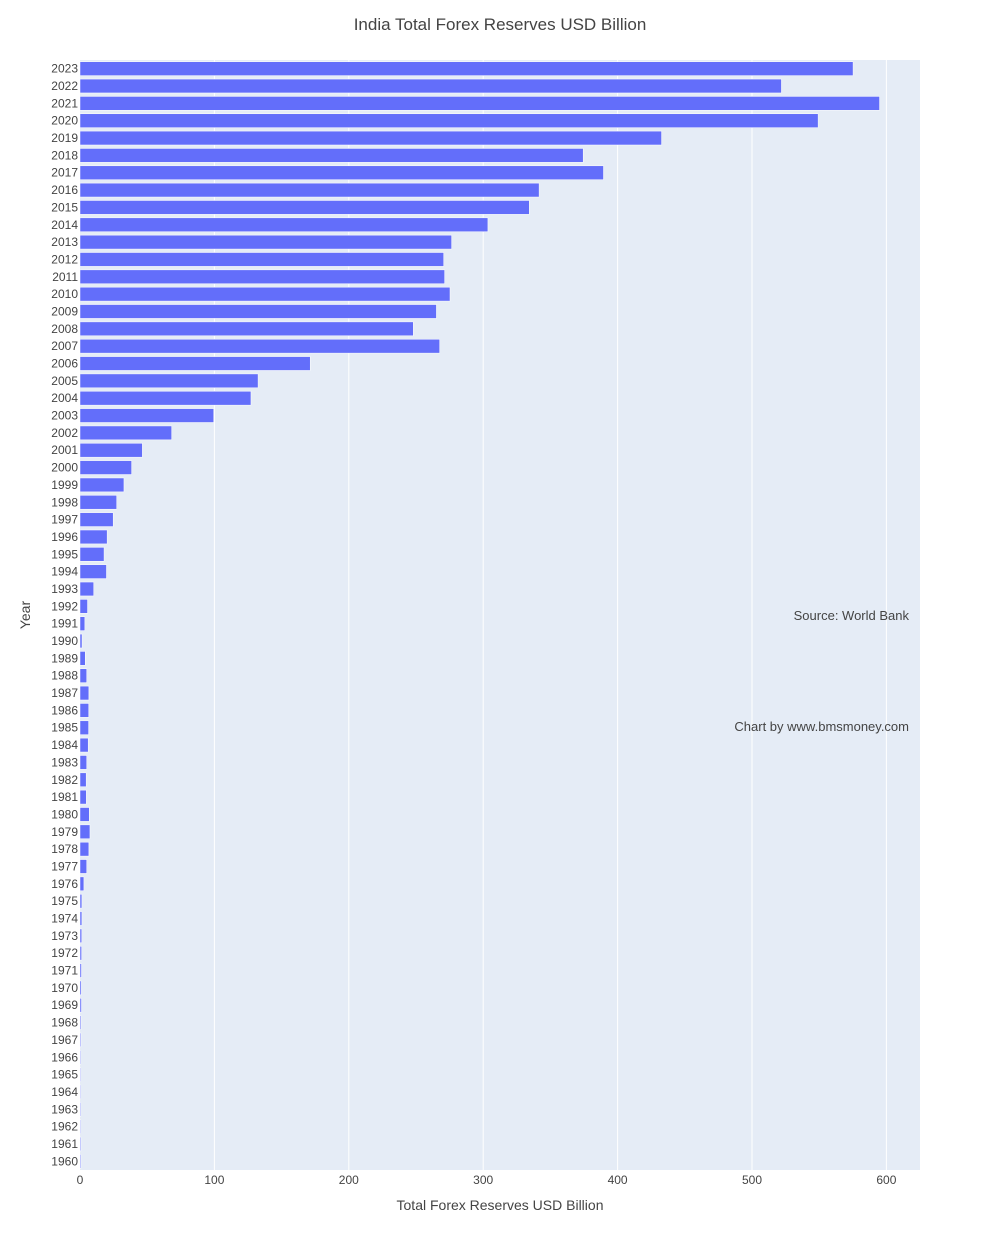 The width and height of the screenshot is (1000, 1250). I want to click on x-tick-label: 400, so click(618, 1180).